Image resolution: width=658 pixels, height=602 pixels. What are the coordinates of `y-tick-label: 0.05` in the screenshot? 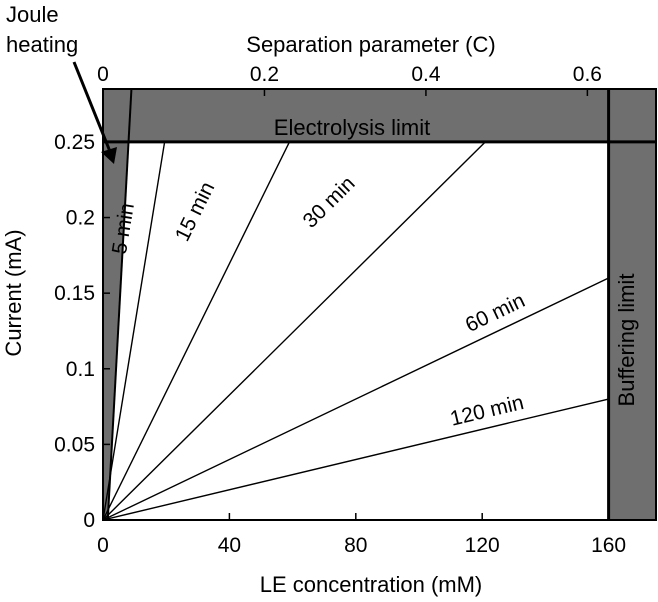 It's located at (74, 444).